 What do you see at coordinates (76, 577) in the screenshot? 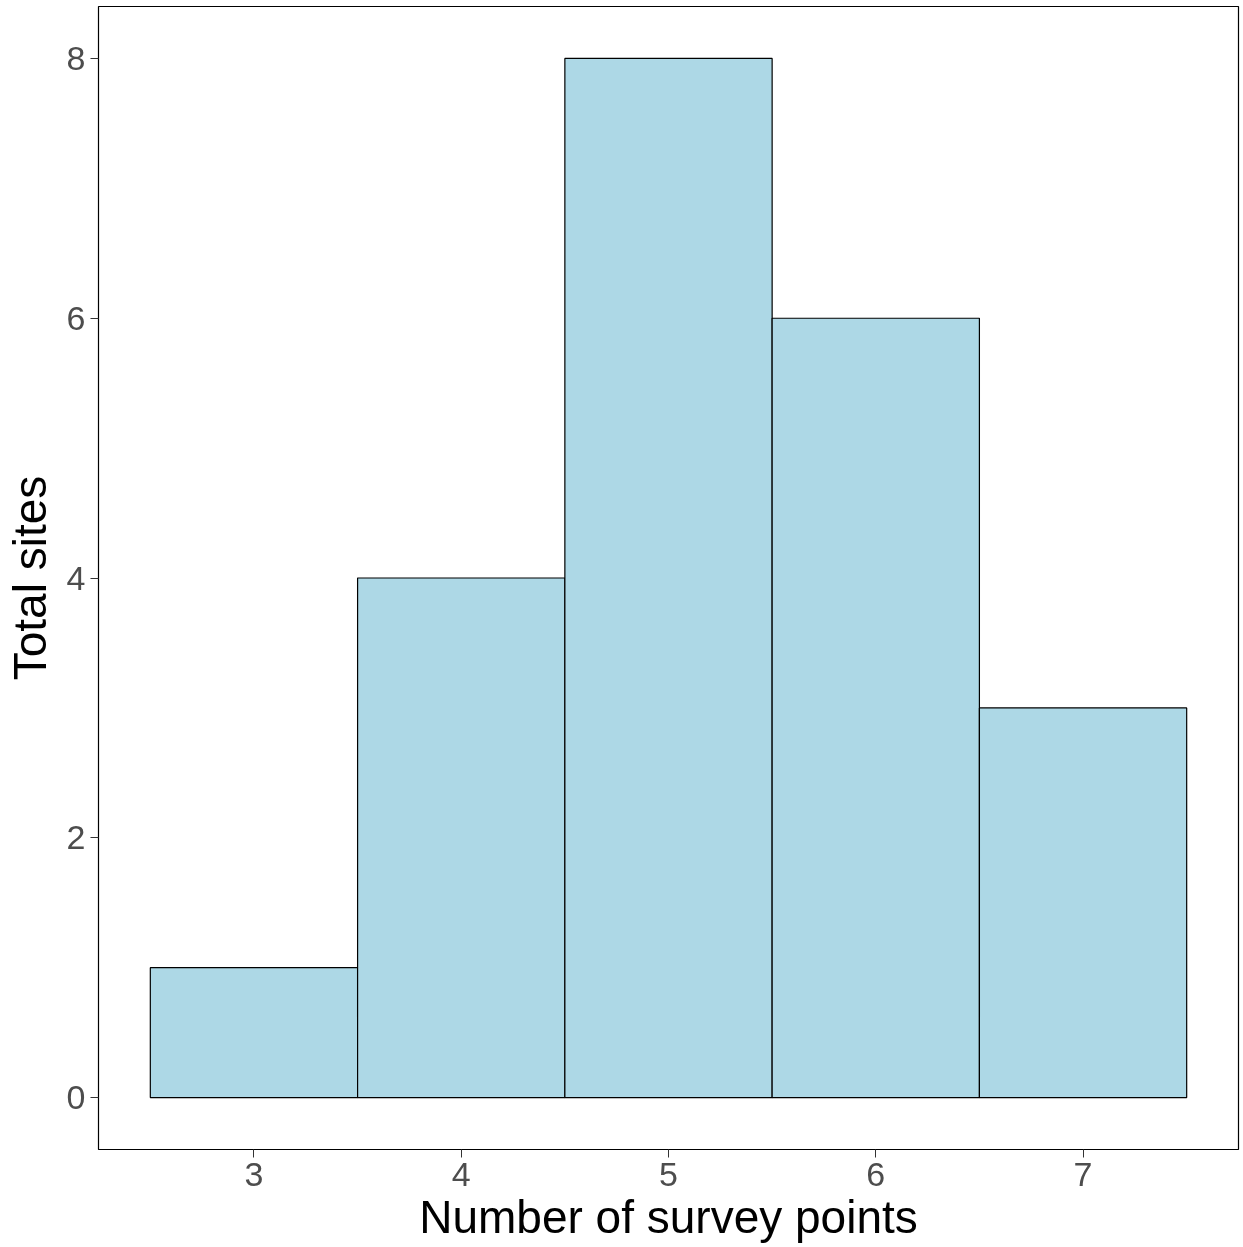
I see `y-tick-label: 4` at bounding box center [76, 577].